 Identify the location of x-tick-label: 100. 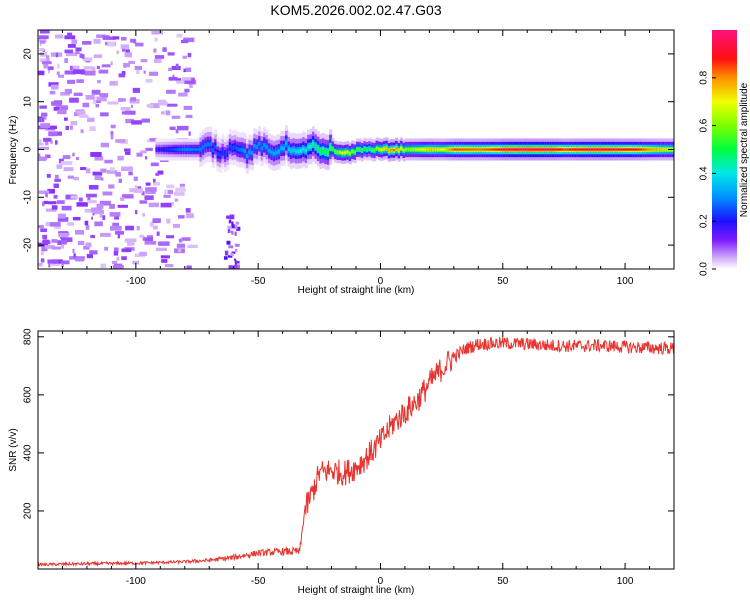
(625, 281).